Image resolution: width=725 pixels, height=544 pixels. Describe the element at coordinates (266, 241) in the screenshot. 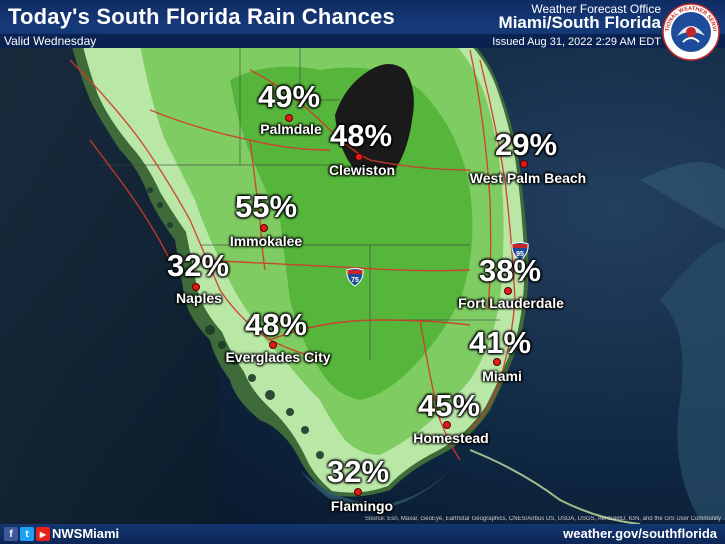

I see `city-immokalee: Immokalee` at that location.